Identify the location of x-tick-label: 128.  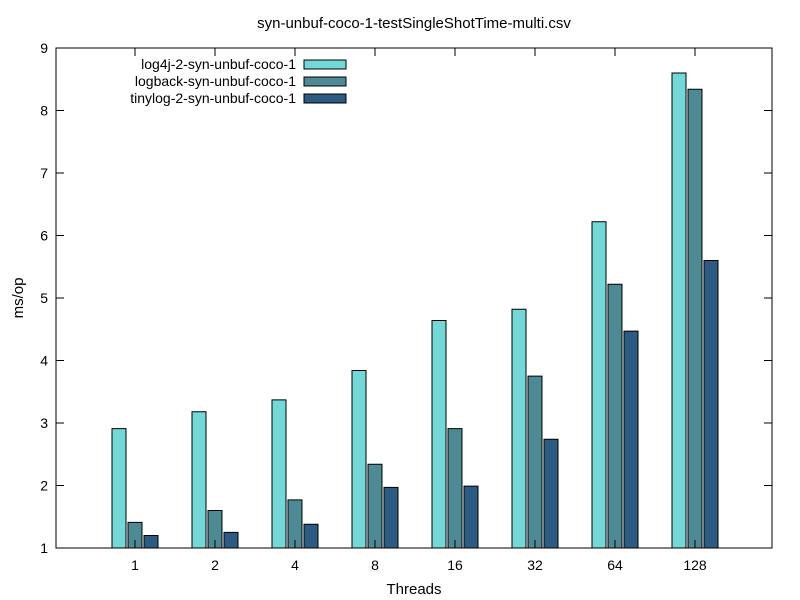
(695, 565).